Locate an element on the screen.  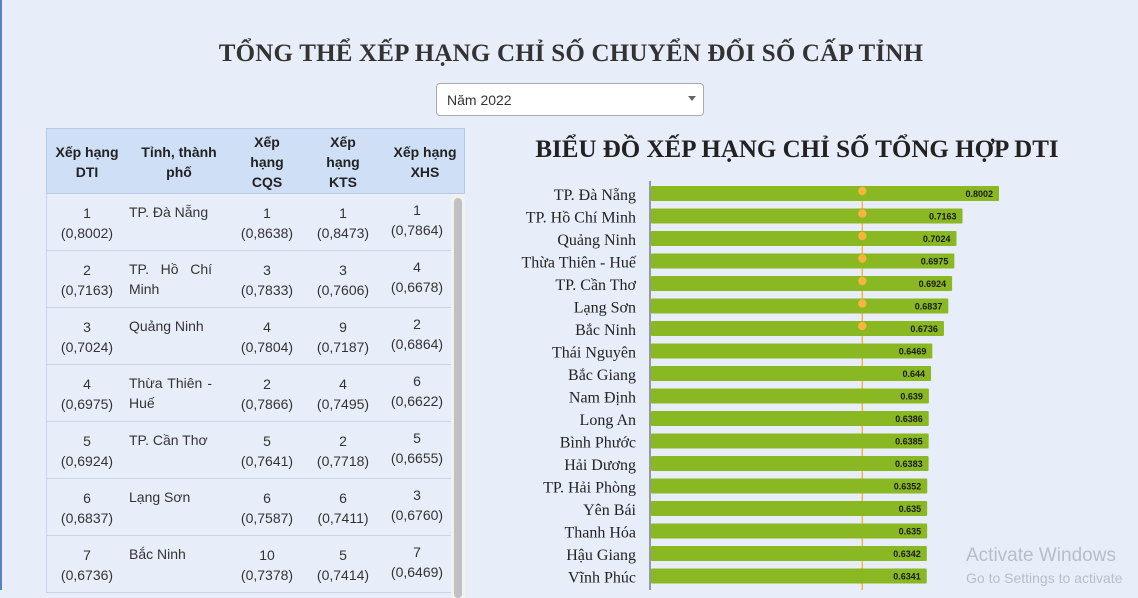
category-label: Yên Bái is located at coordinates (609, 510).